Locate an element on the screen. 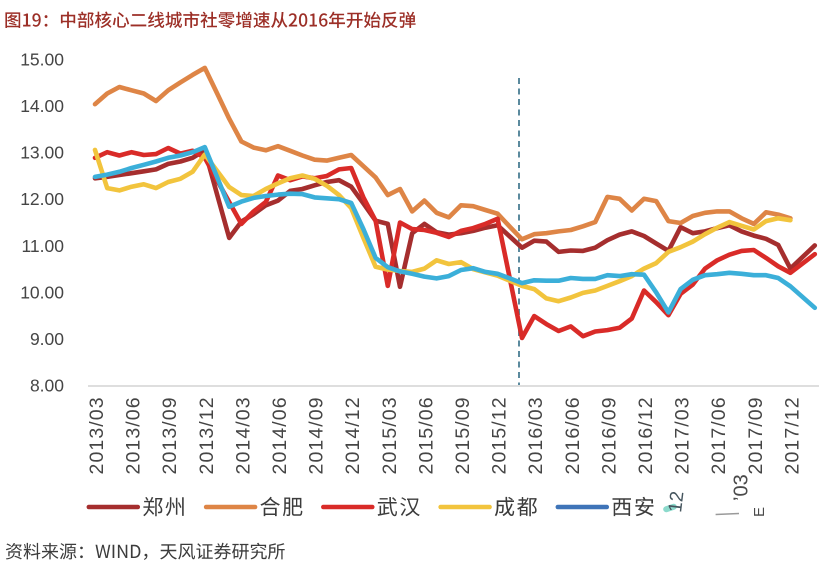 The width and height of the screenshot is (833, 573). svg-text: 2013/03 is located at coordinates (97, 435).